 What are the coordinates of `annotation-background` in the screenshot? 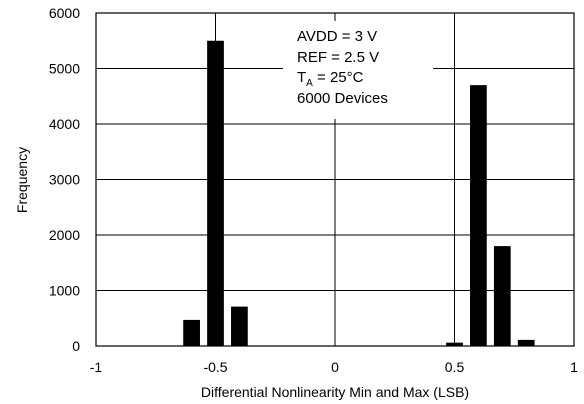 It's located at (358, 70).